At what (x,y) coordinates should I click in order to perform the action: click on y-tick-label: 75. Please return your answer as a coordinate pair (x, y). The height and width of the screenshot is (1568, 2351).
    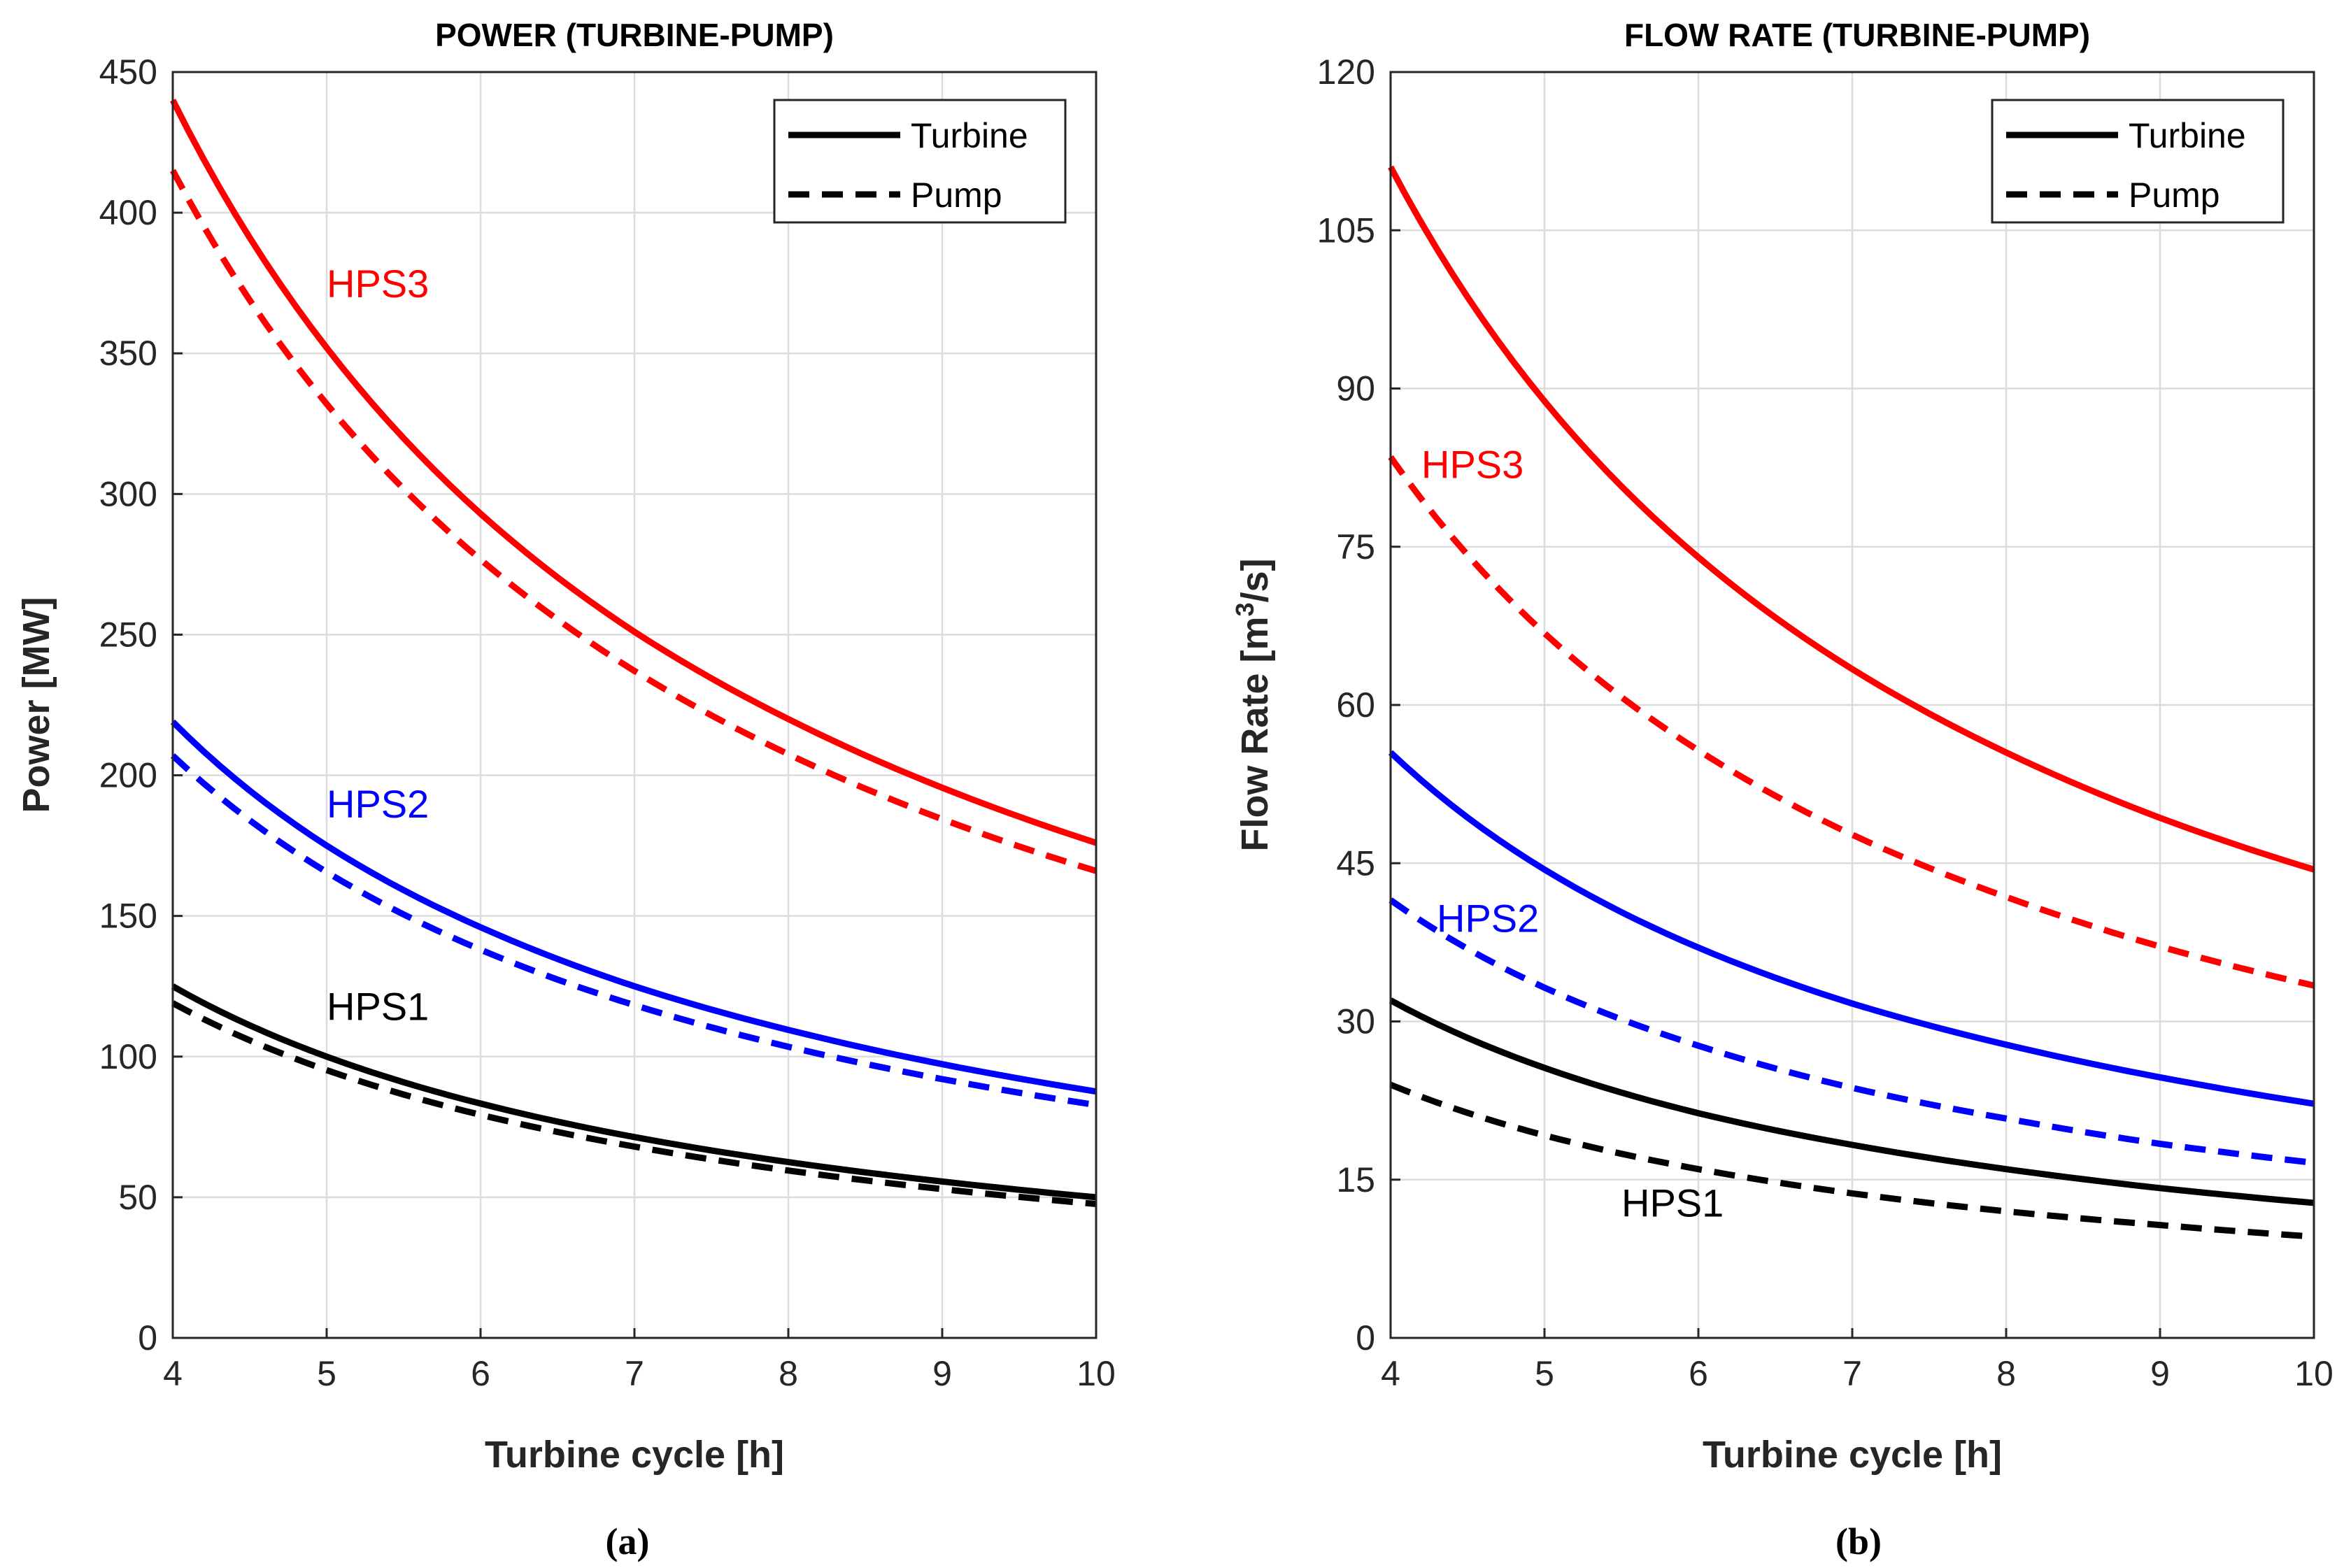
    Looking at the image, I should click on (1355, 546).